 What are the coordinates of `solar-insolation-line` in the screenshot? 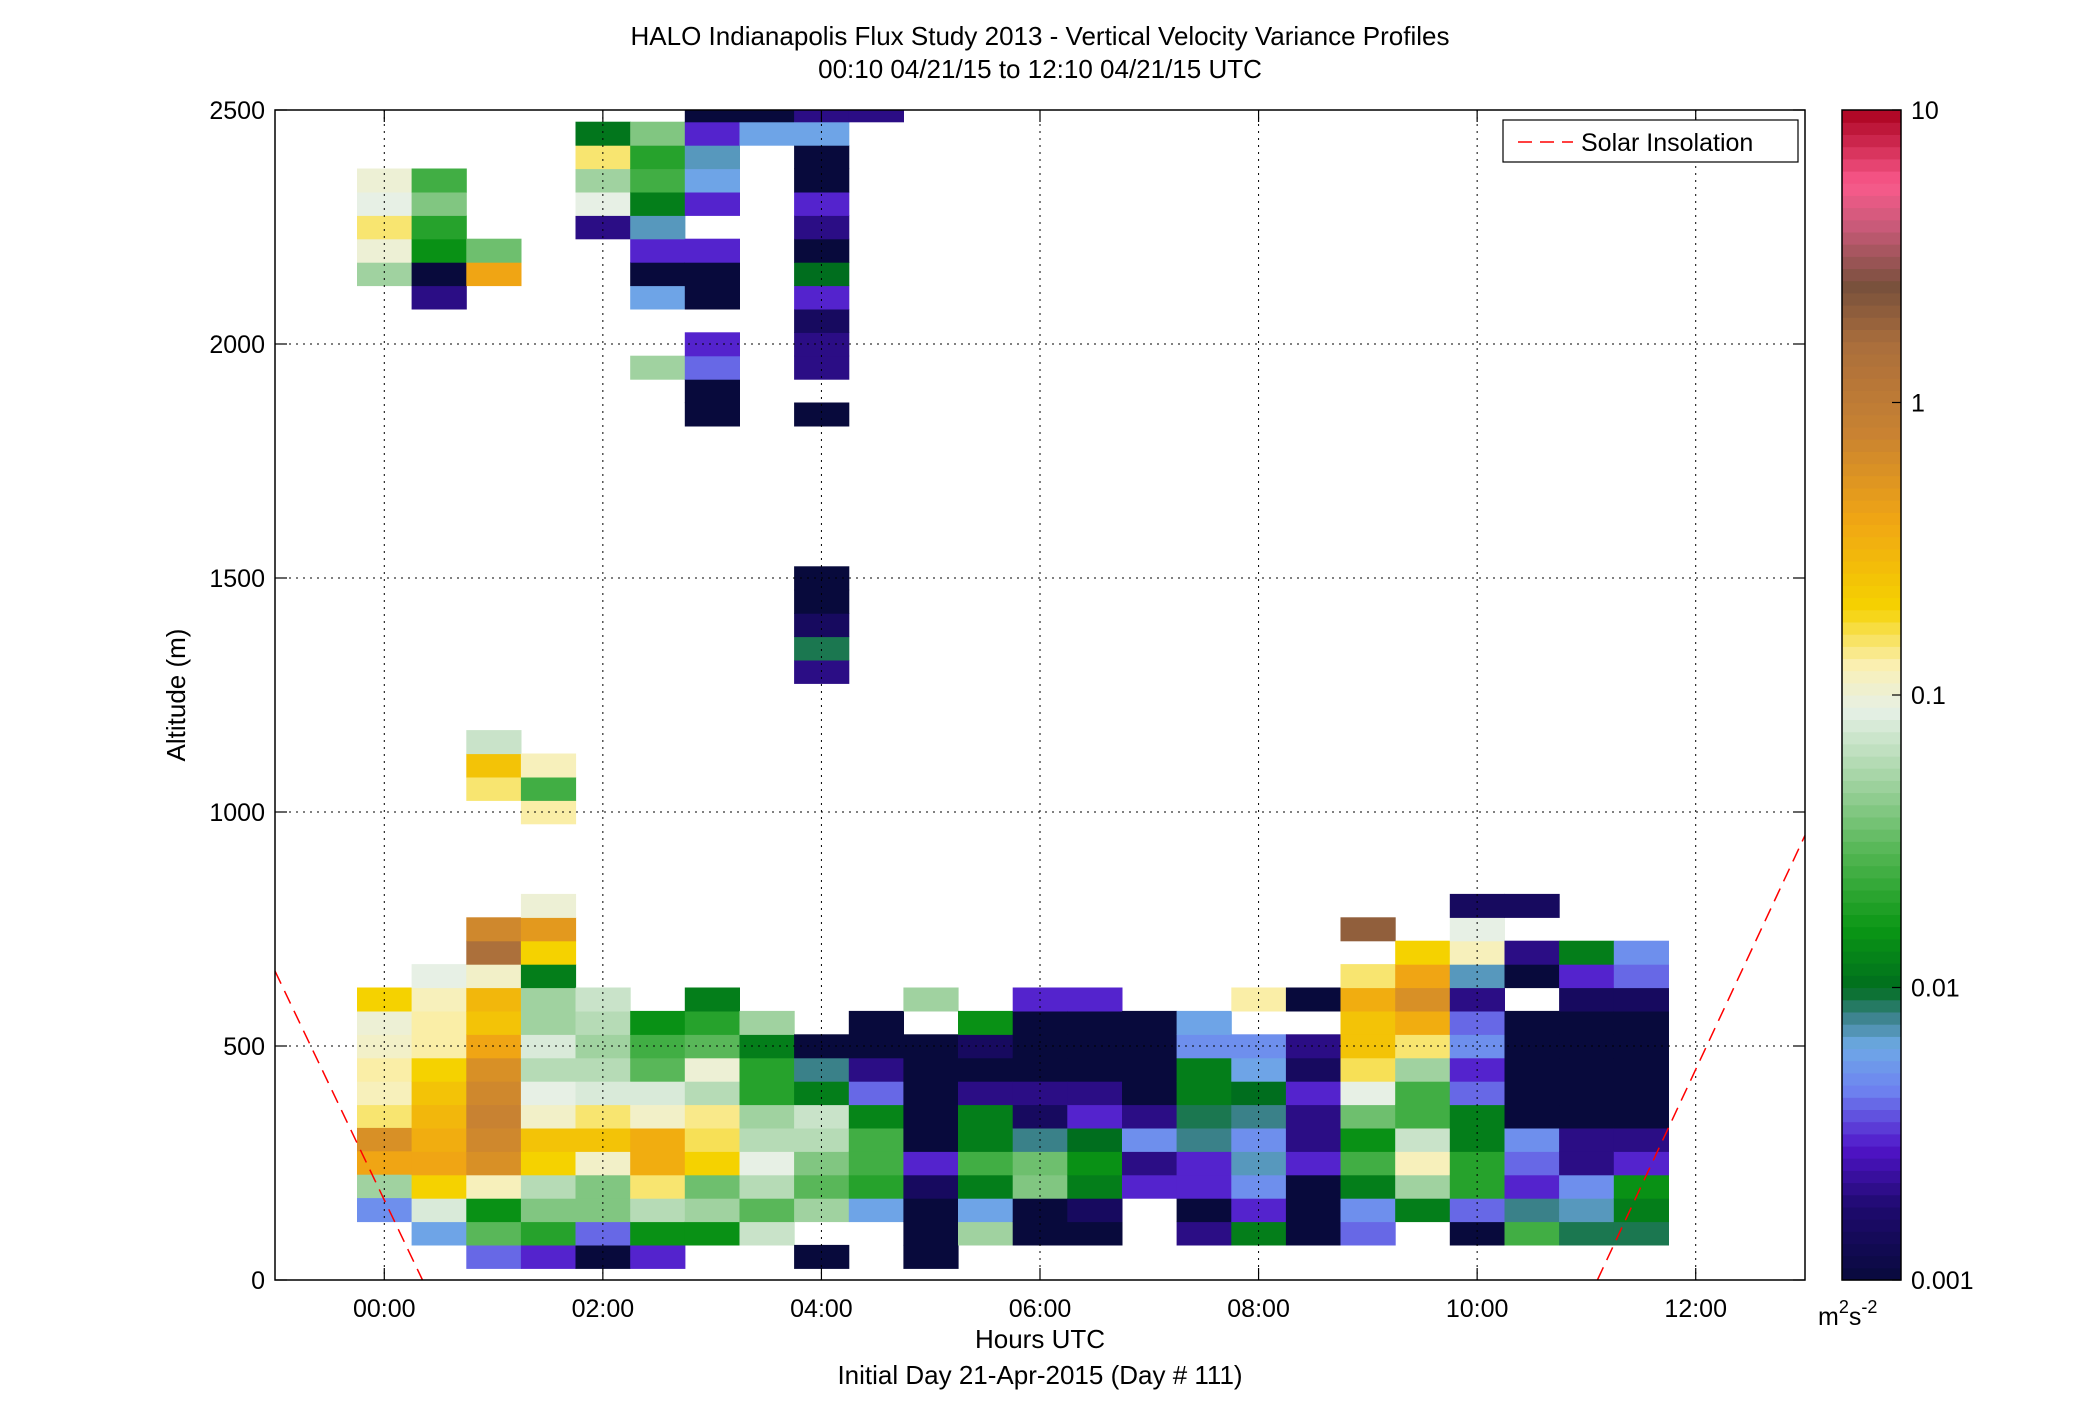 It's located at (1701, 1058).